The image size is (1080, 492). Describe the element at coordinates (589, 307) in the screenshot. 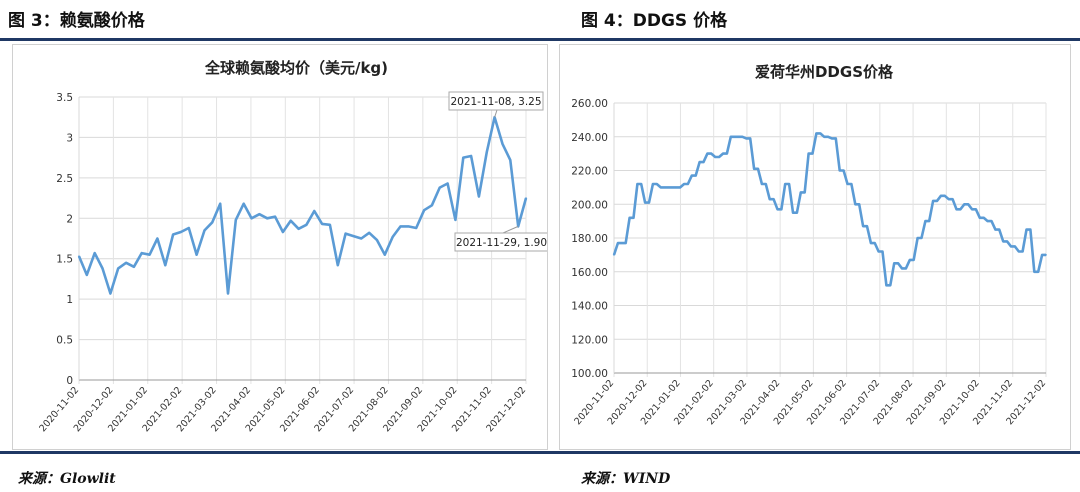

I see `y-tick-label: 140.00` at that location.